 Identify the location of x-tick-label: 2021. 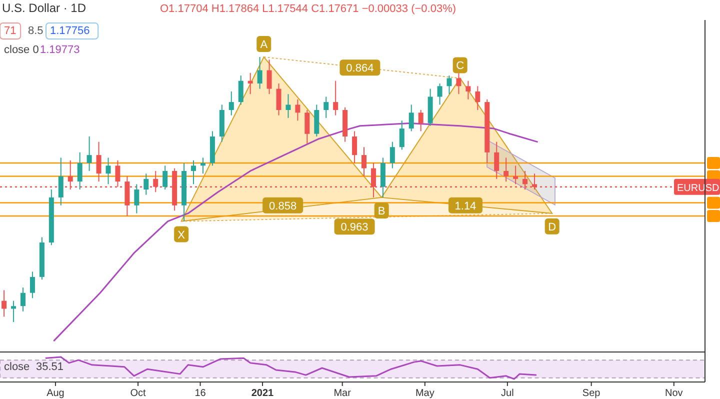
(262, 393).